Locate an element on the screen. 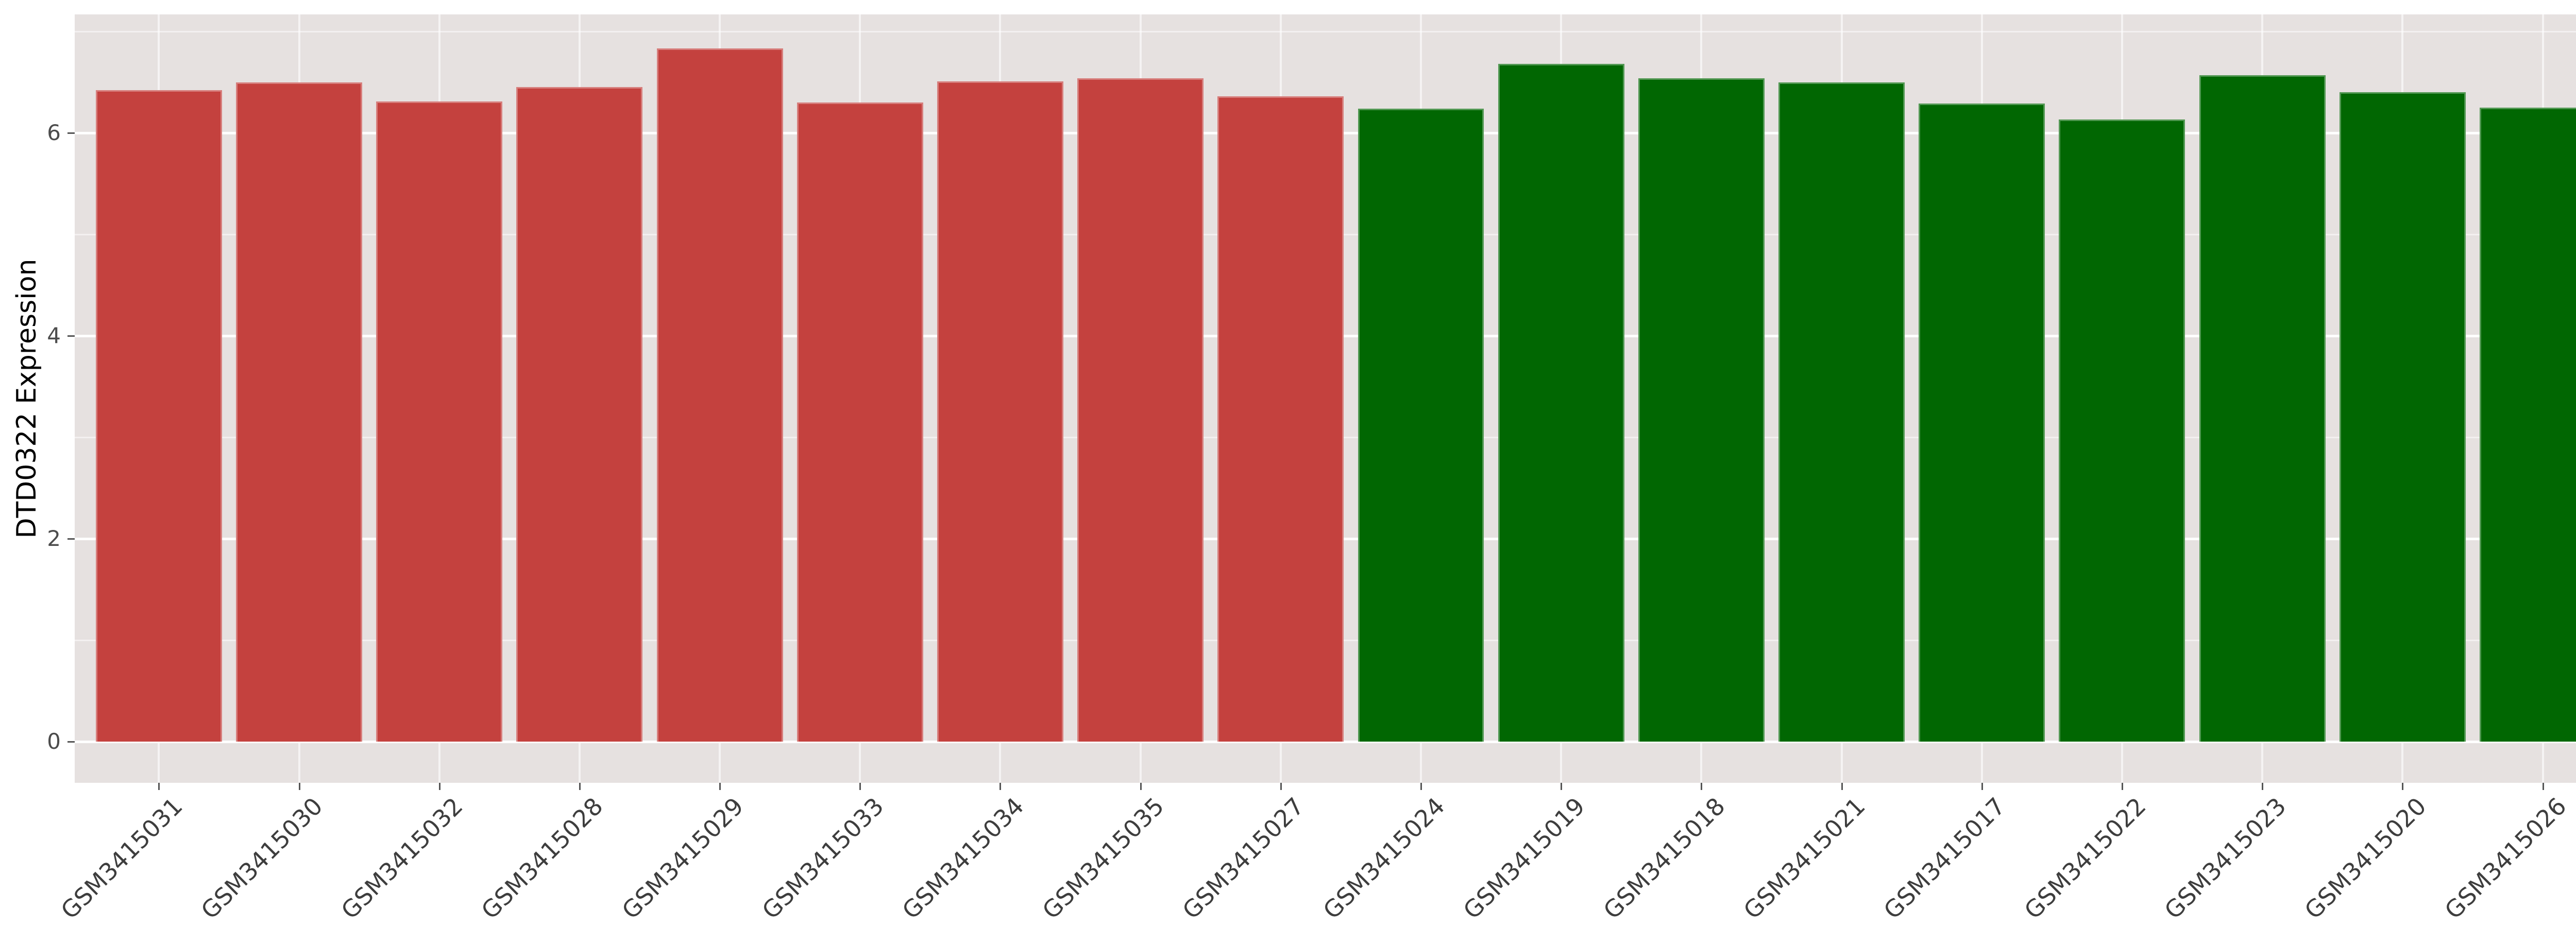 The height and width of the screenshot is (927, 2576). x-tick-label: GSM3415019 is located at coordinates (1524, 858).